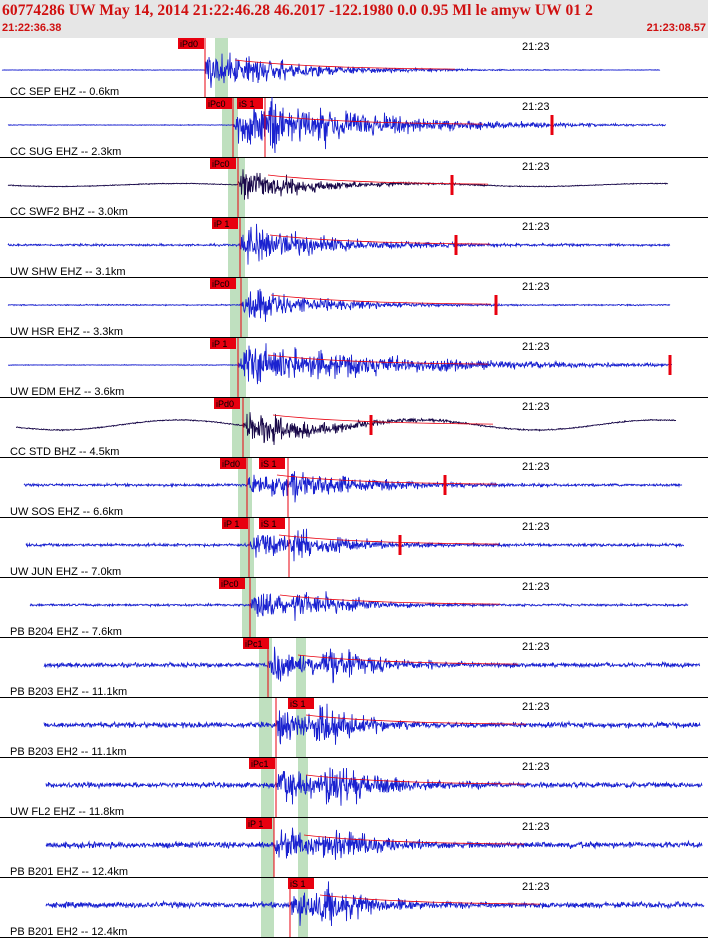  I want to click on trace-row: 21:23 iPc1 PB B203 EHZ -- 11.1km, so click(354, 668).